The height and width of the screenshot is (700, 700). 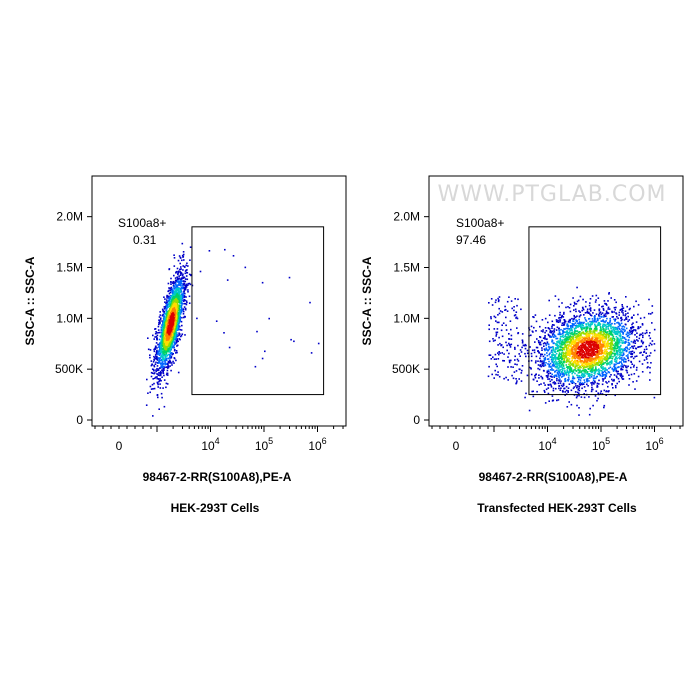 What do you see at coordinates (232, 329) in the screenshot?
I see `dot-layer` at bounding box center [232, 329].